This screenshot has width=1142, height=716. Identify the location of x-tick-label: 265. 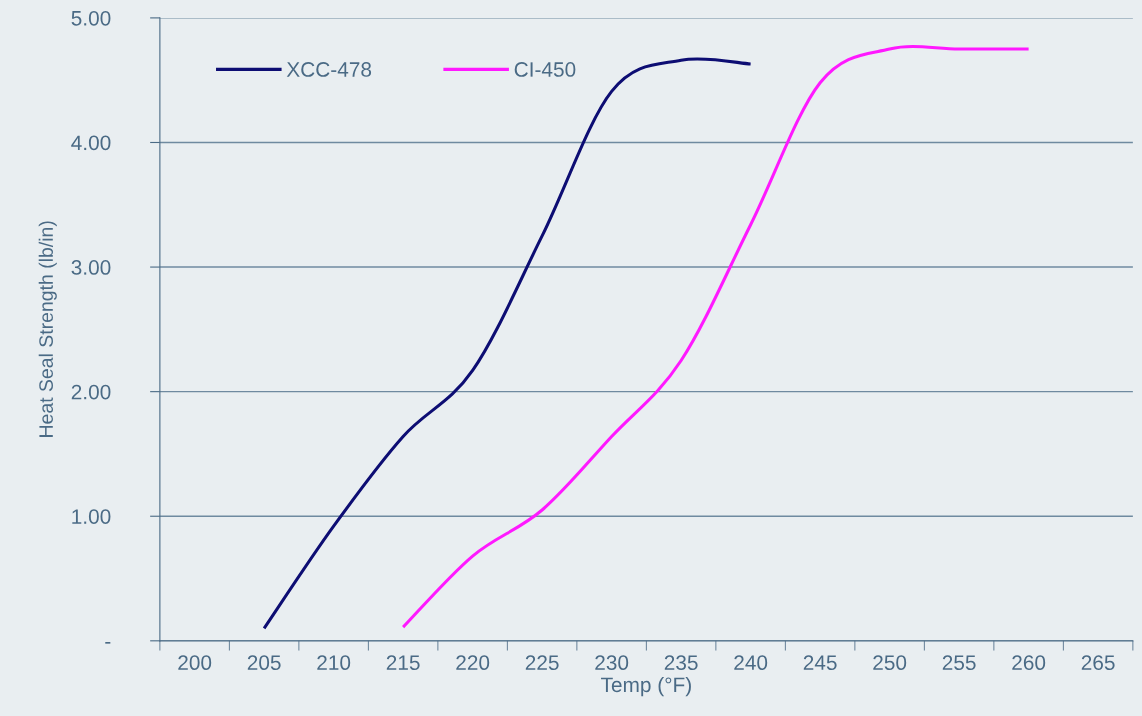
(1098, 663).